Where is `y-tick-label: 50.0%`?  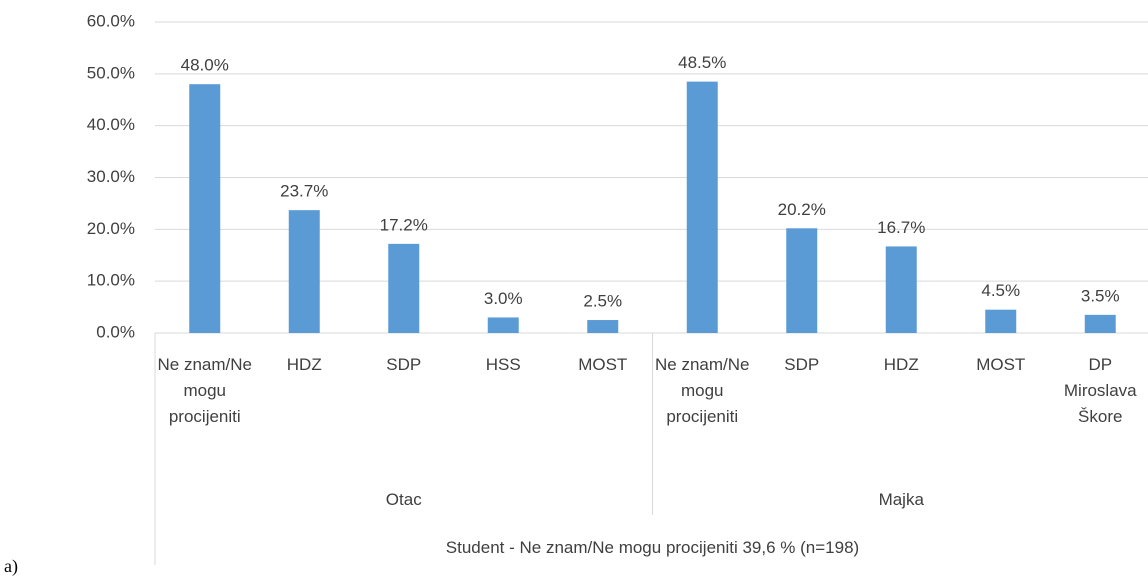
y-tick-label: 50.0% is located at coordinates (111, 72).